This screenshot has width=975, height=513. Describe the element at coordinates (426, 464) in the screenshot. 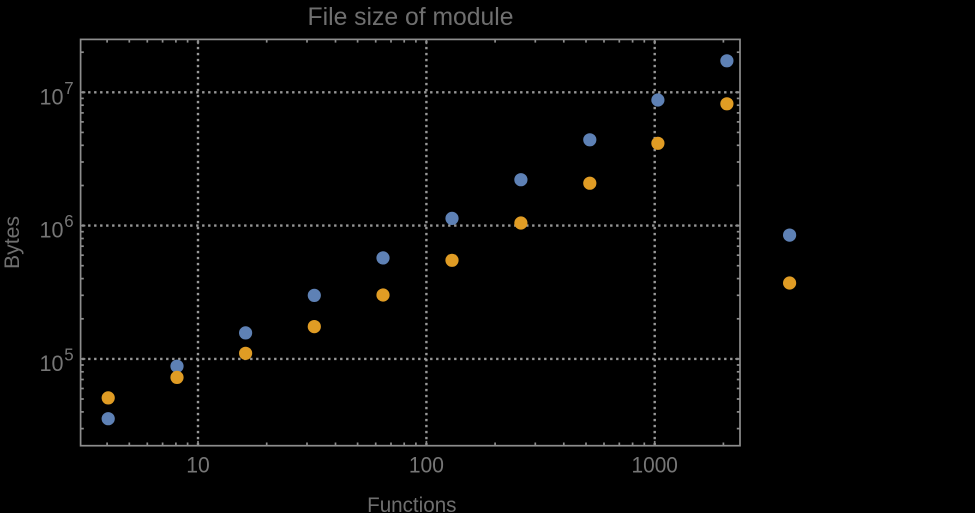

I see `svg-text: 100` at that location.